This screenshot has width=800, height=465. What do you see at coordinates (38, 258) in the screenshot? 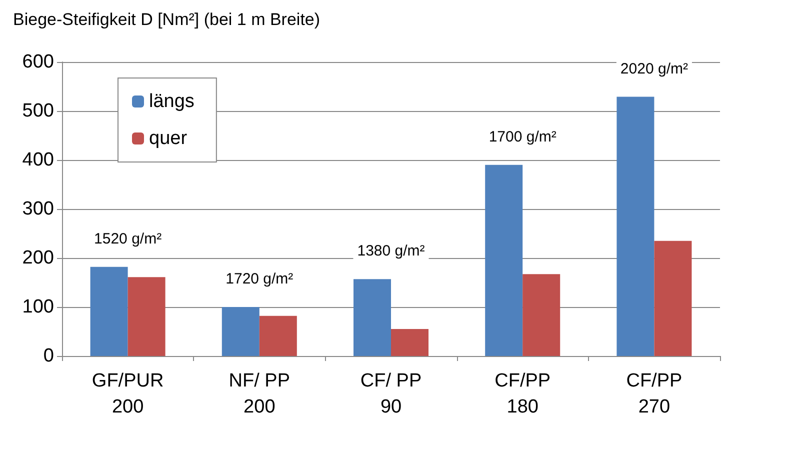
I see `y-tick-label: 200` at bounding box center [38, 258].